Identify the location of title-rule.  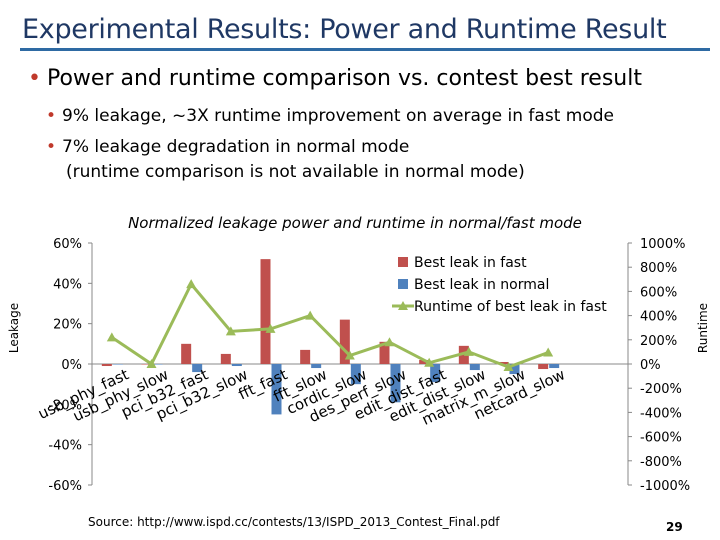
(365, 49).